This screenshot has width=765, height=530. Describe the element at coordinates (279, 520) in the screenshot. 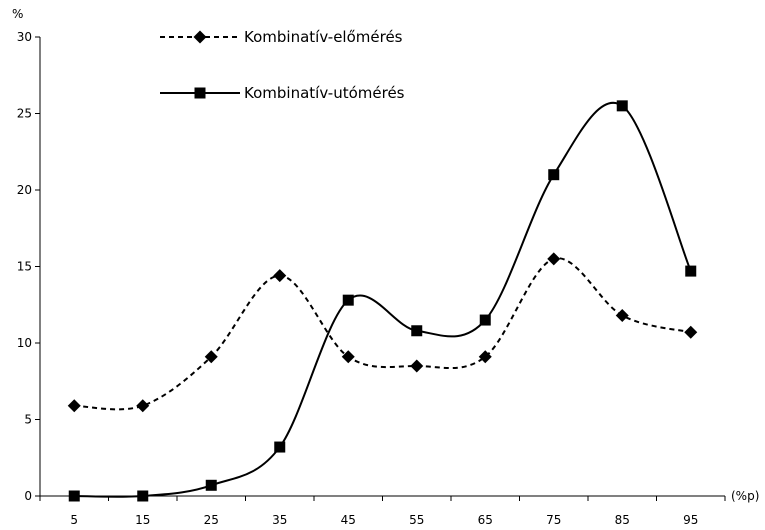

I see `x-tick-label: 35` at that location.